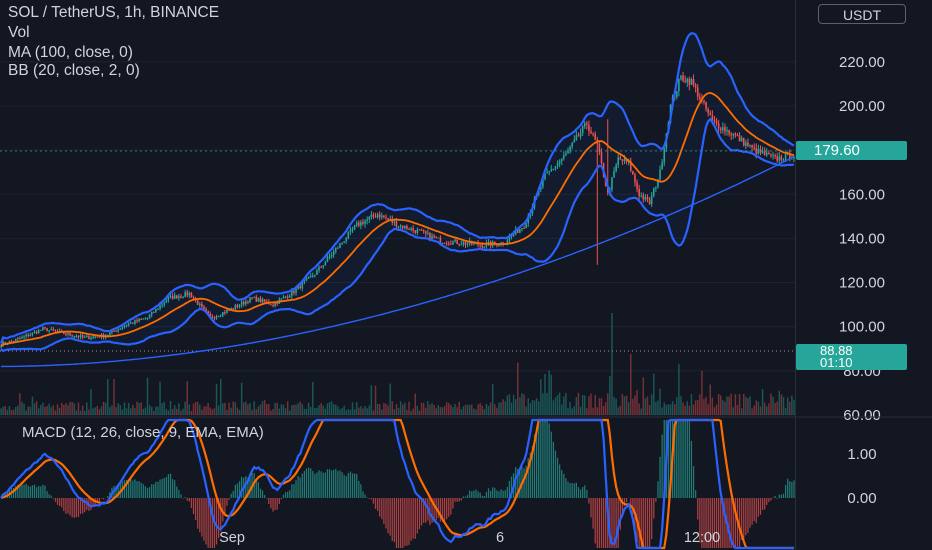  I want to click on volume-legend: Vol, so click(19, 32).